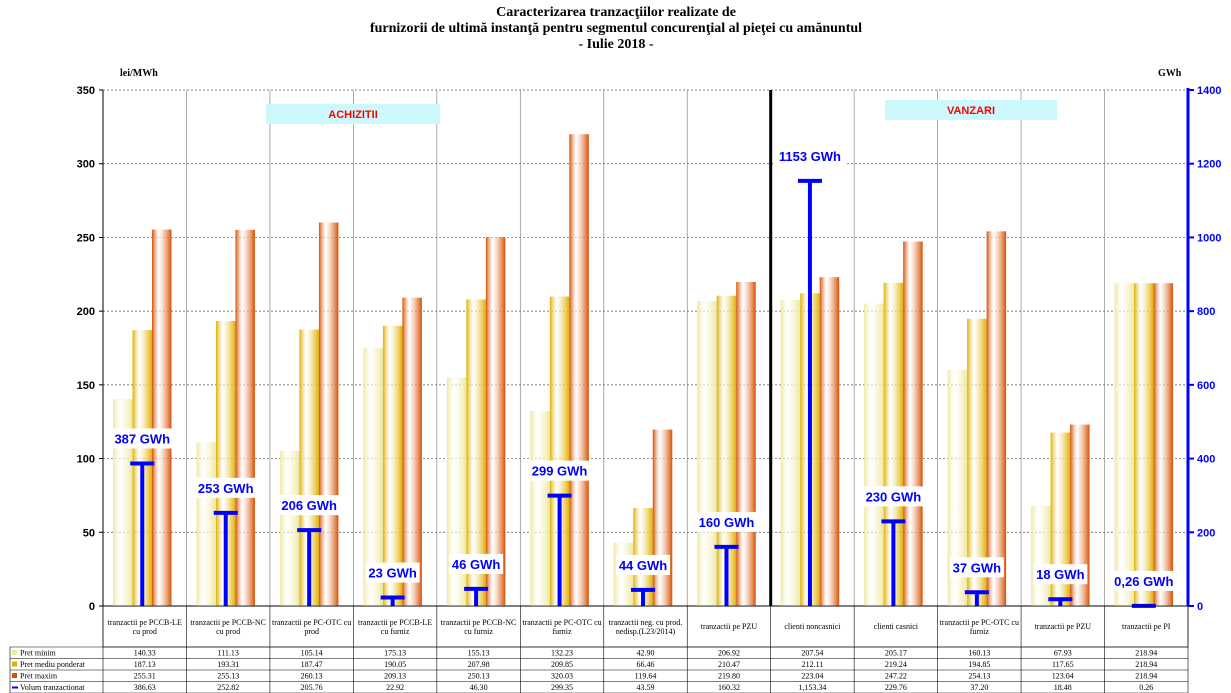 This screenshot has width=1231, height=693. Describe the element at coordinates (395, 676) in the screenshot. I see `table-cell: 209.13` at that location.